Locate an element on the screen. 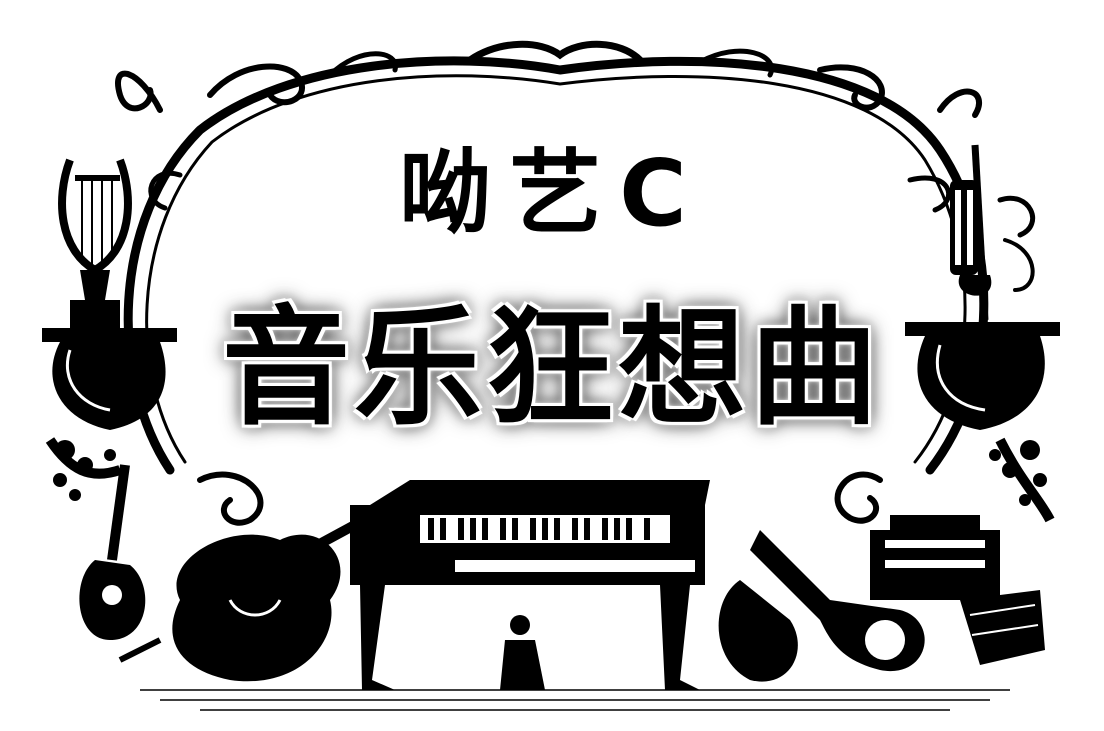 The image size is (1104, 731). trumpet-icon is located at coordinates (971, 232).